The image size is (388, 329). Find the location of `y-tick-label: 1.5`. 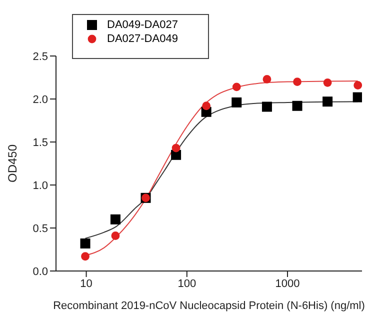

y-tick-label: 1.5 is located at coordinates (40, 142).